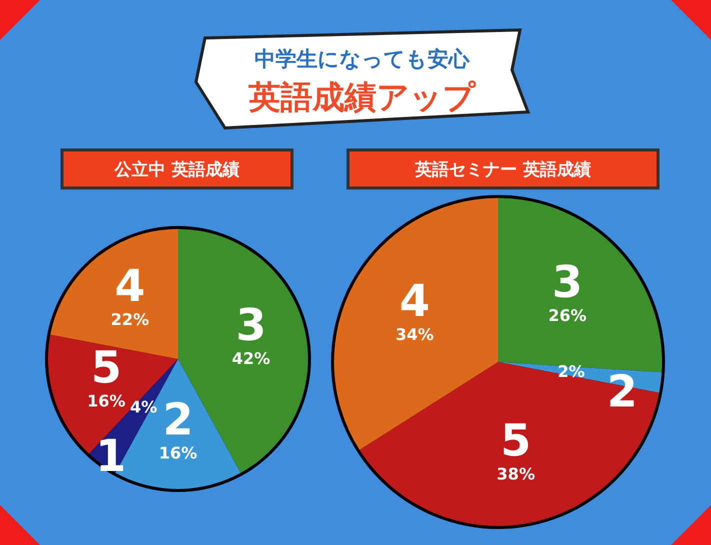  I want to click on data-label: 26%, so click(567, 315).